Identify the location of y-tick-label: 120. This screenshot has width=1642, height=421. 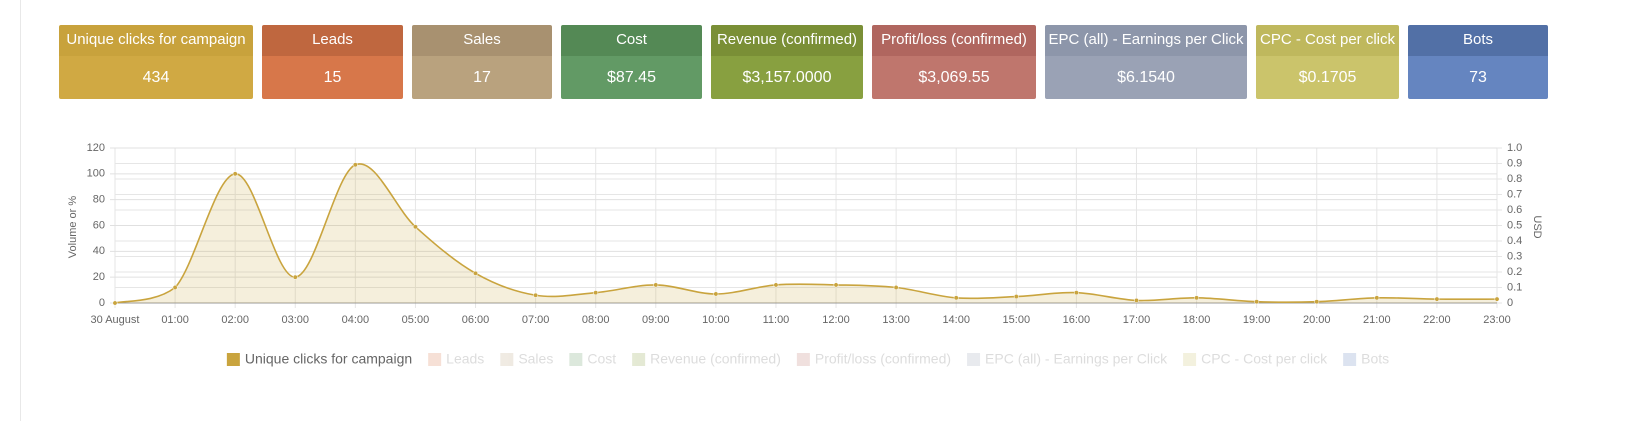
(96, 148).